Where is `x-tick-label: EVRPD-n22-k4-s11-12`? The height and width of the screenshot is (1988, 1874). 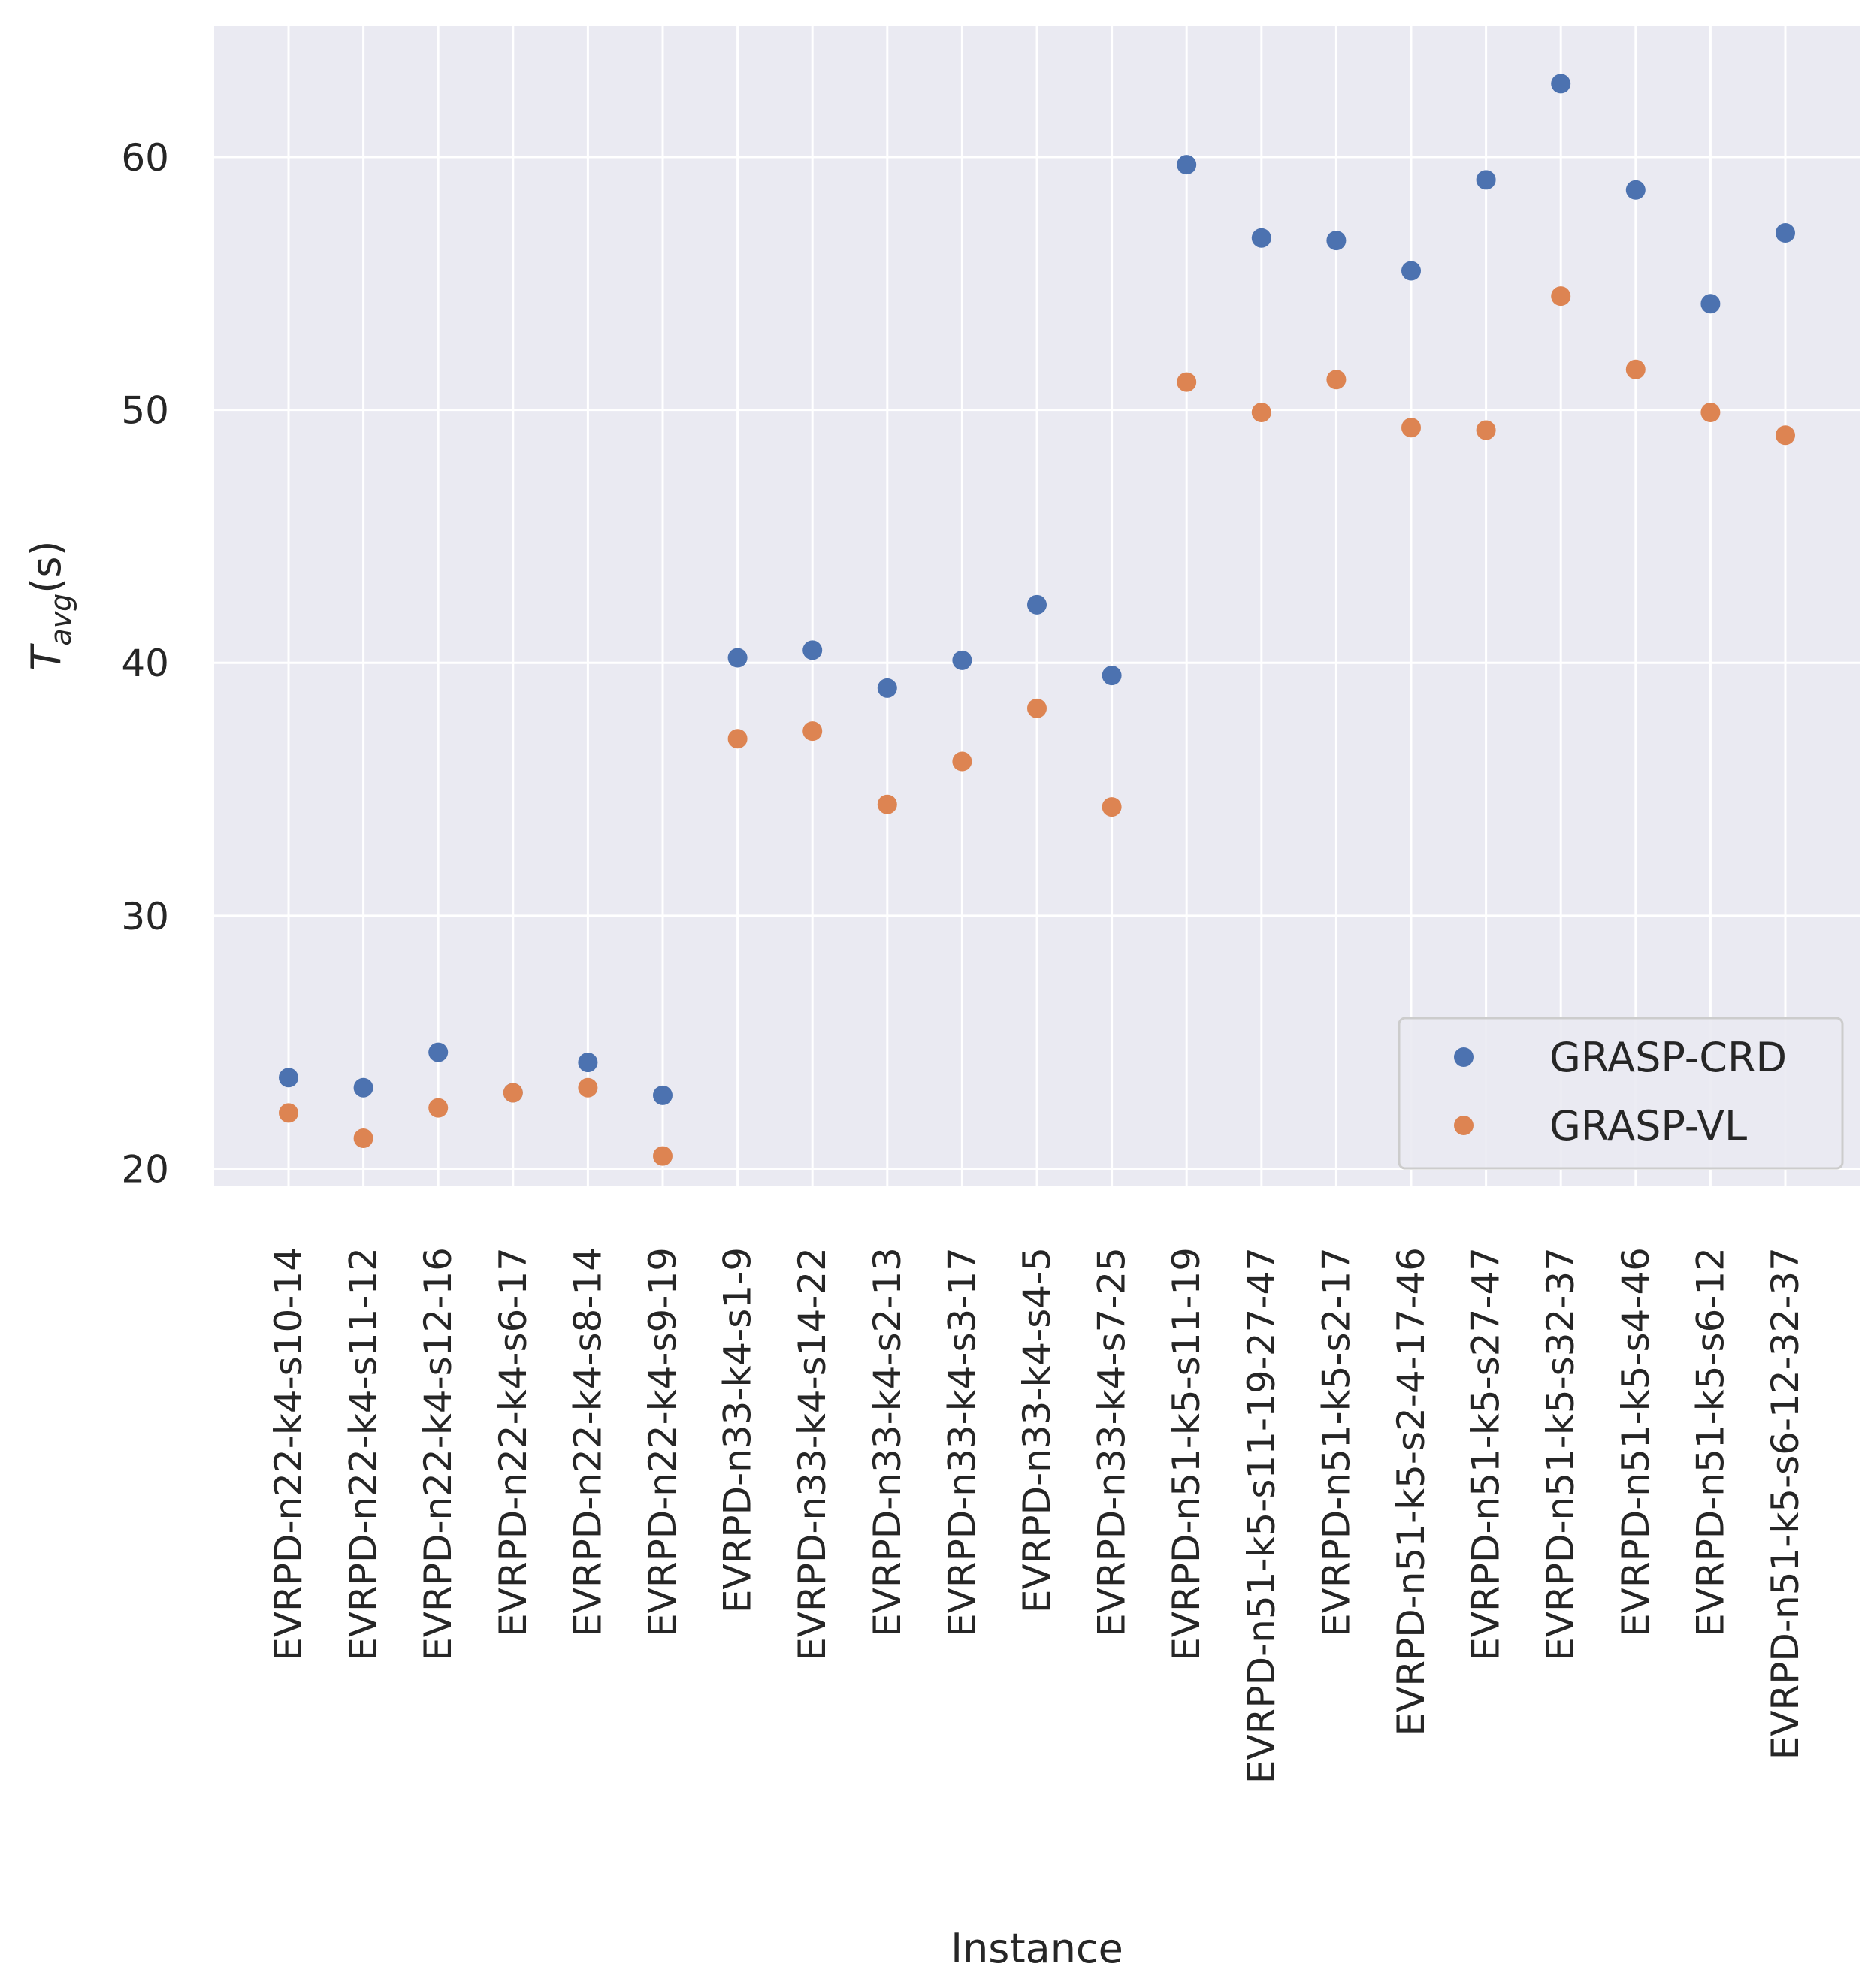 x-tick-label: EVRPD-n22-k4-s11-12 is located at coordinates (363, 1454).